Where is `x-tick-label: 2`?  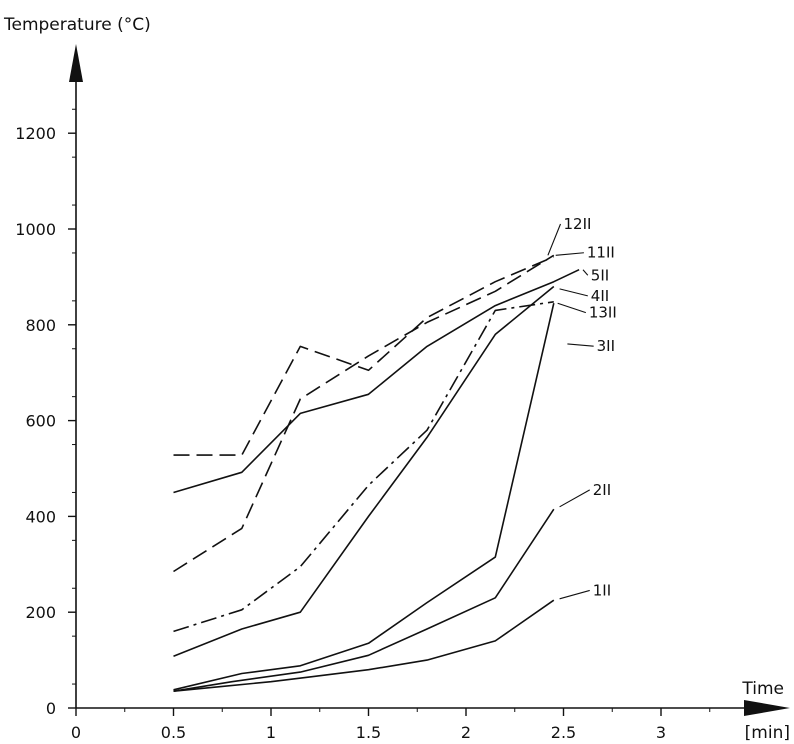
x-tick-label: 2 is located at coordinates (466, 732).